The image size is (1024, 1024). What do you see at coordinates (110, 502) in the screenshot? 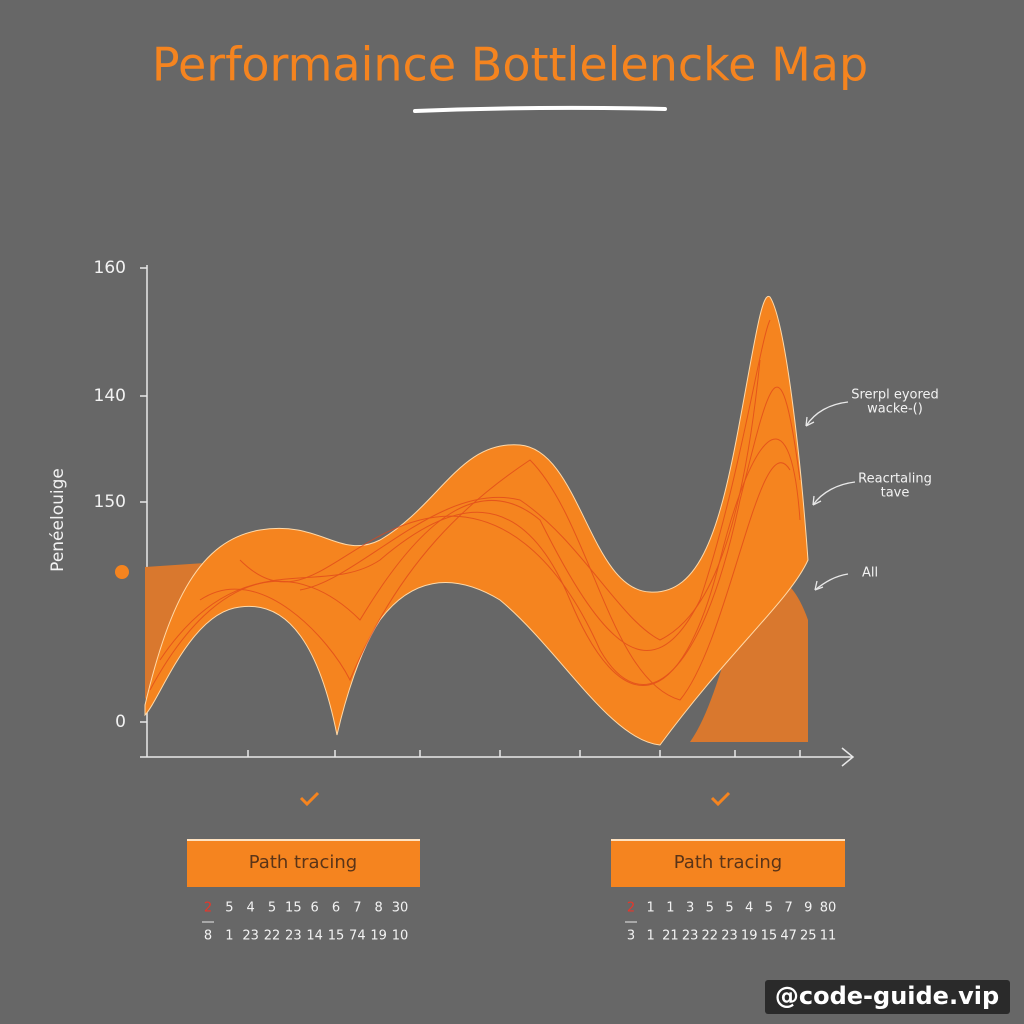
I see `y-tick-label: 150` at bounding box center [110, 502].